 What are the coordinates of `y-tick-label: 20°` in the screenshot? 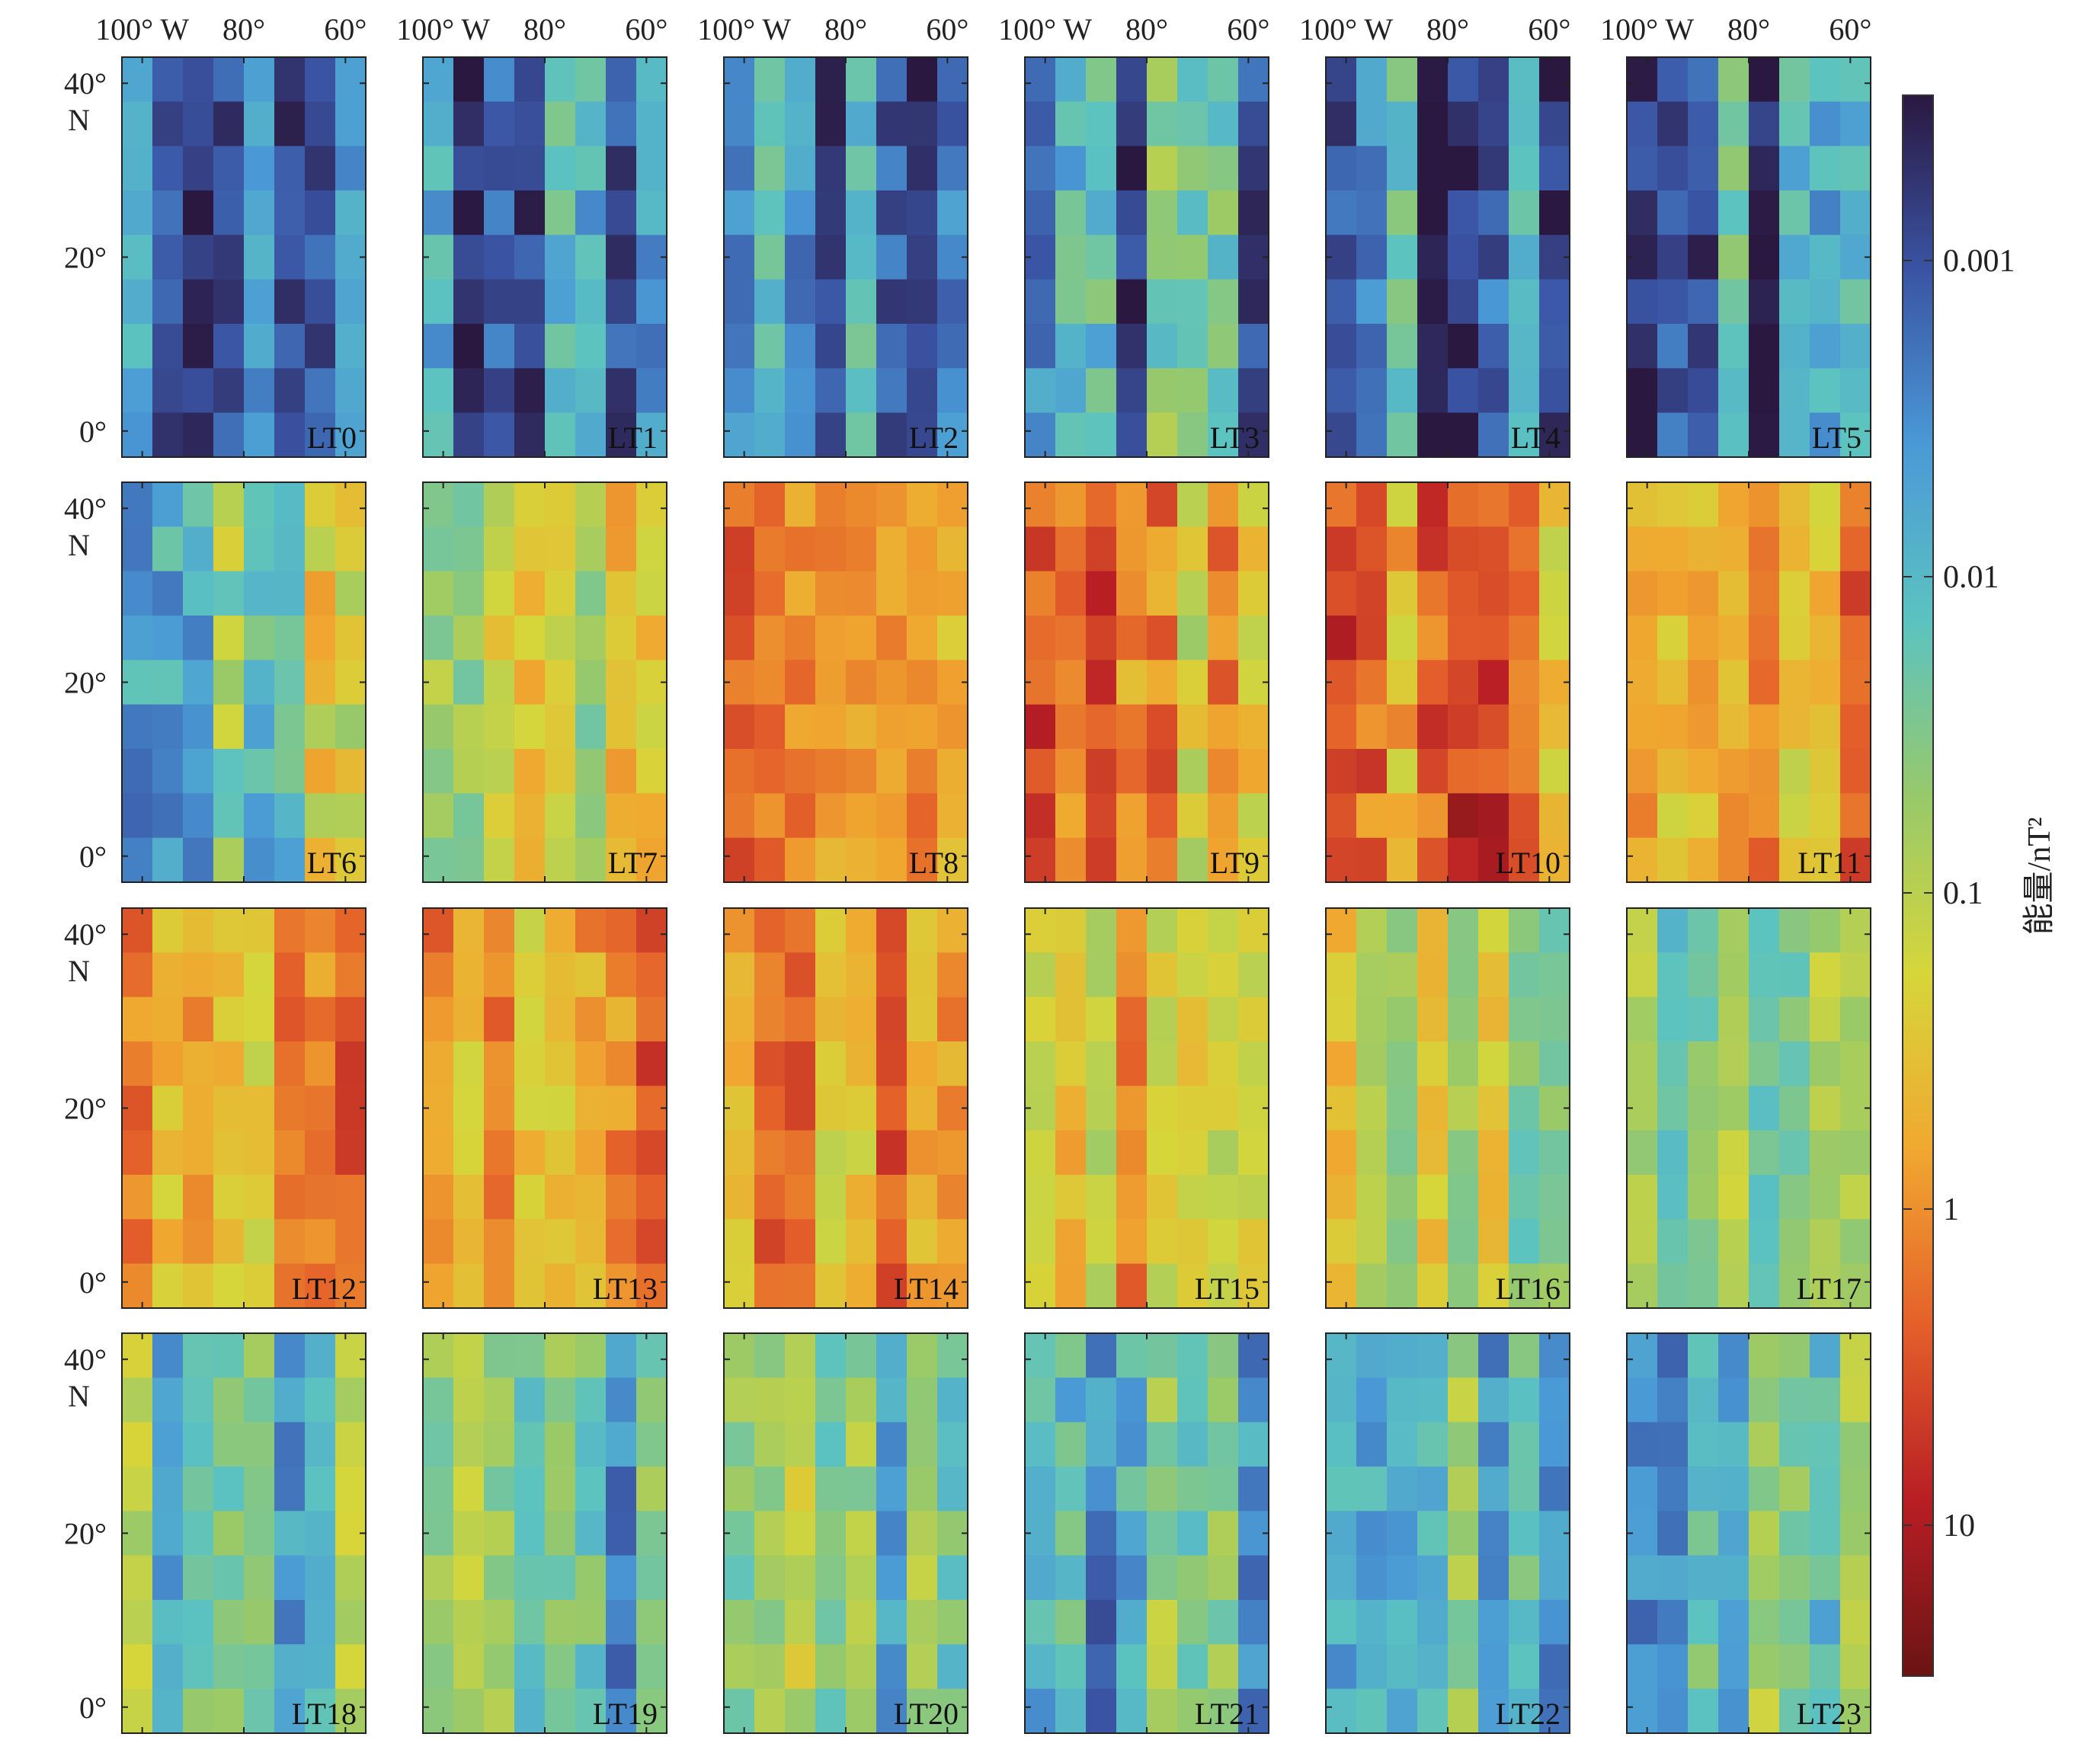 It's located at (85, 1109).